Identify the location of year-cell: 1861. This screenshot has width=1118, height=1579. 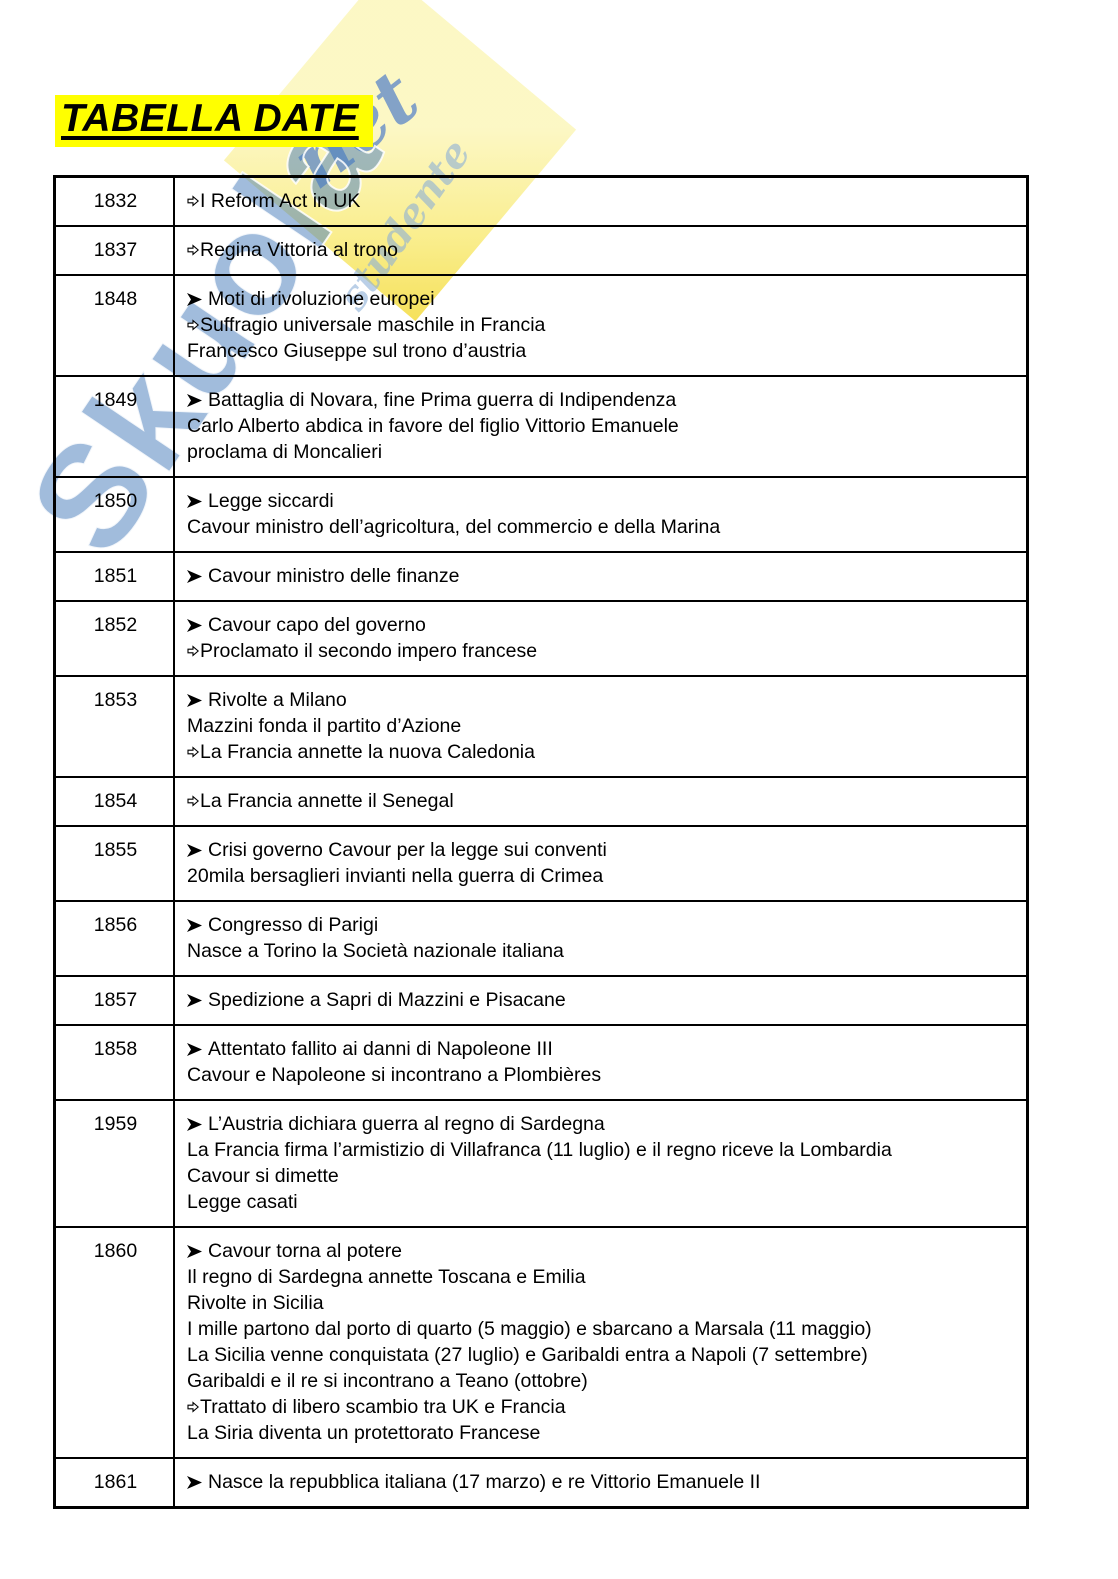
(114, 1483).